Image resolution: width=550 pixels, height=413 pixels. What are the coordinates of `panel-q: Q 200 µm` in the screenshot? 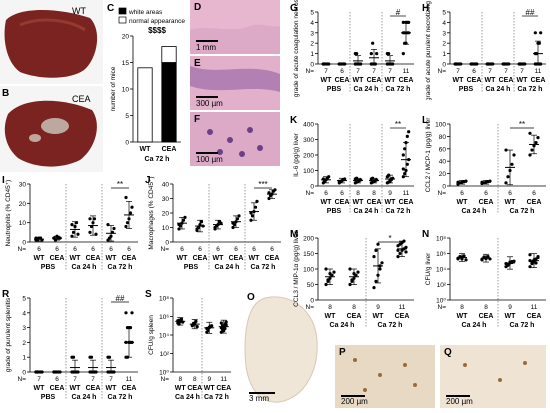 It's located at (493, 376).